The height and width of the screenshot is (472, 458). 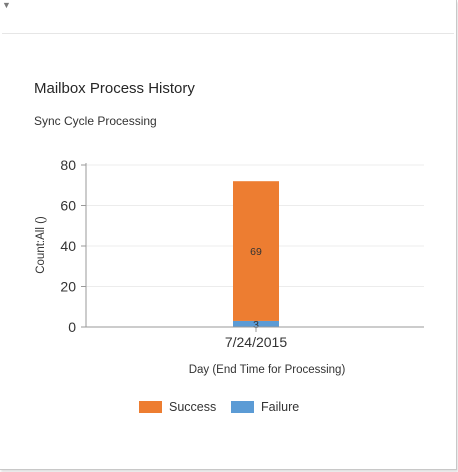 I want to click on y-tick-label: 60, so click(x=68, y=206).